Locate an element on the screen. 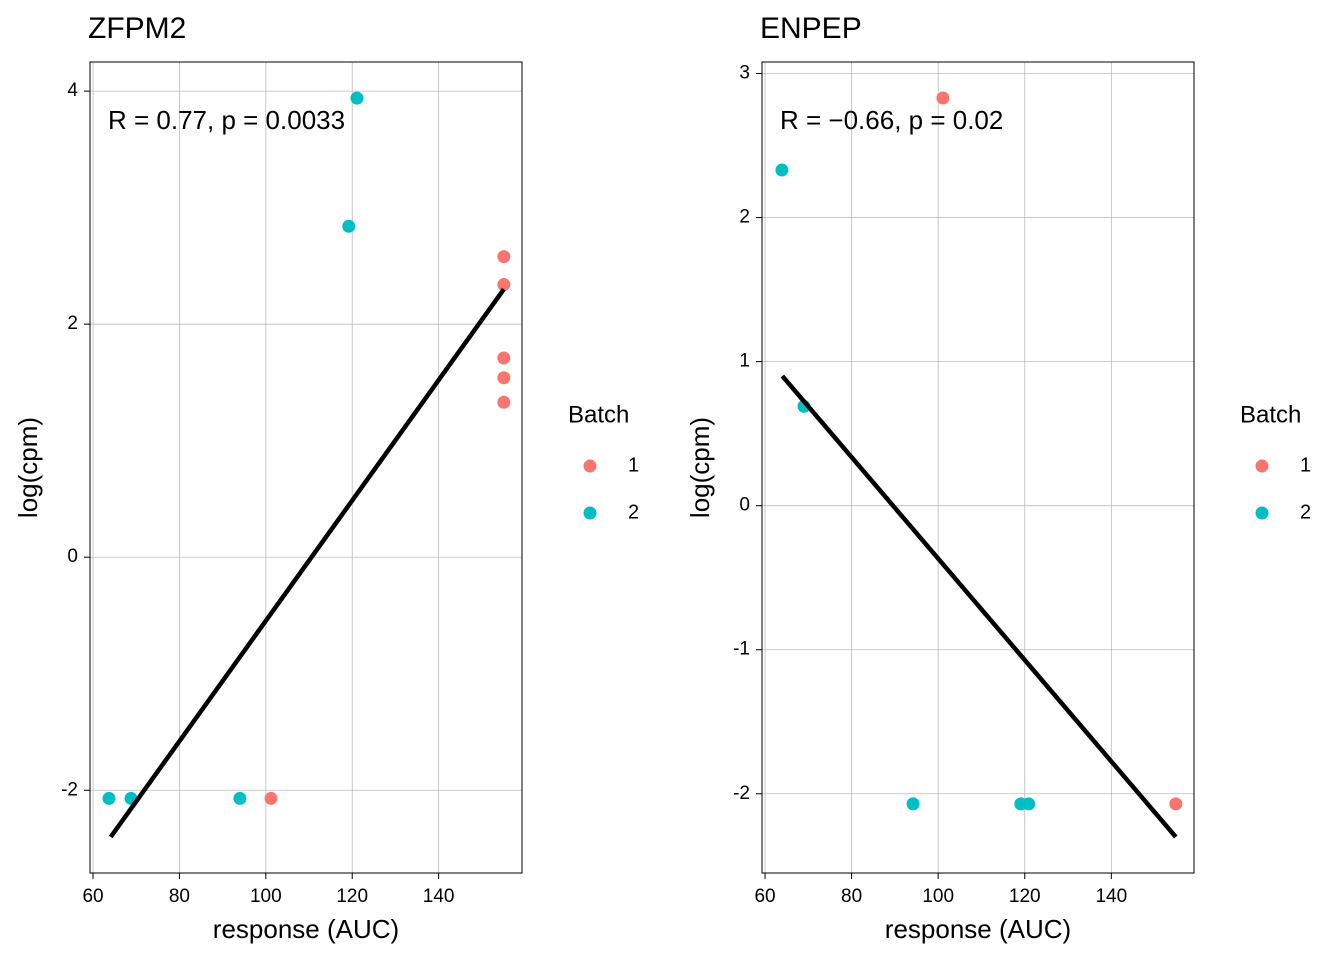  annotation: R = −0.66, p = 0.02 is located at coordinates (891, 120).